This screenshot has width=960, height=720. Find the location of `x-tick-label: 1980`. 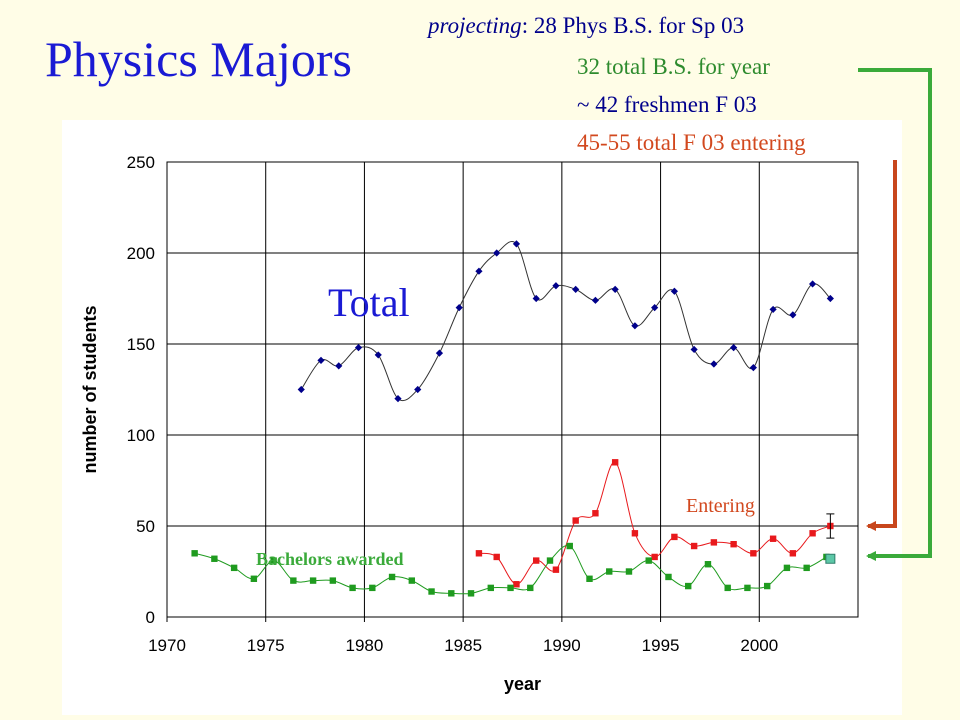

x-tick-label: 1980 is located at coordinates (365, 645).